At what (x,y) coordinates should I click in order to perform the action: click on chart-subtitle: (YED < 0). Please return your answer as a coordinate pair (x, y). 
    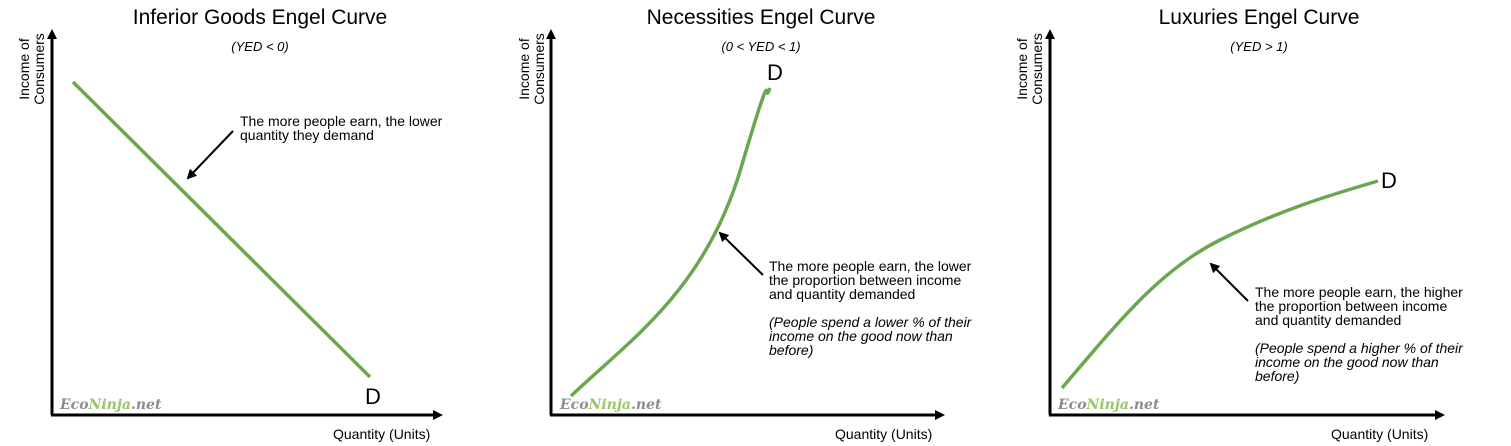
    Looking at the image, I should click on (260, 46).